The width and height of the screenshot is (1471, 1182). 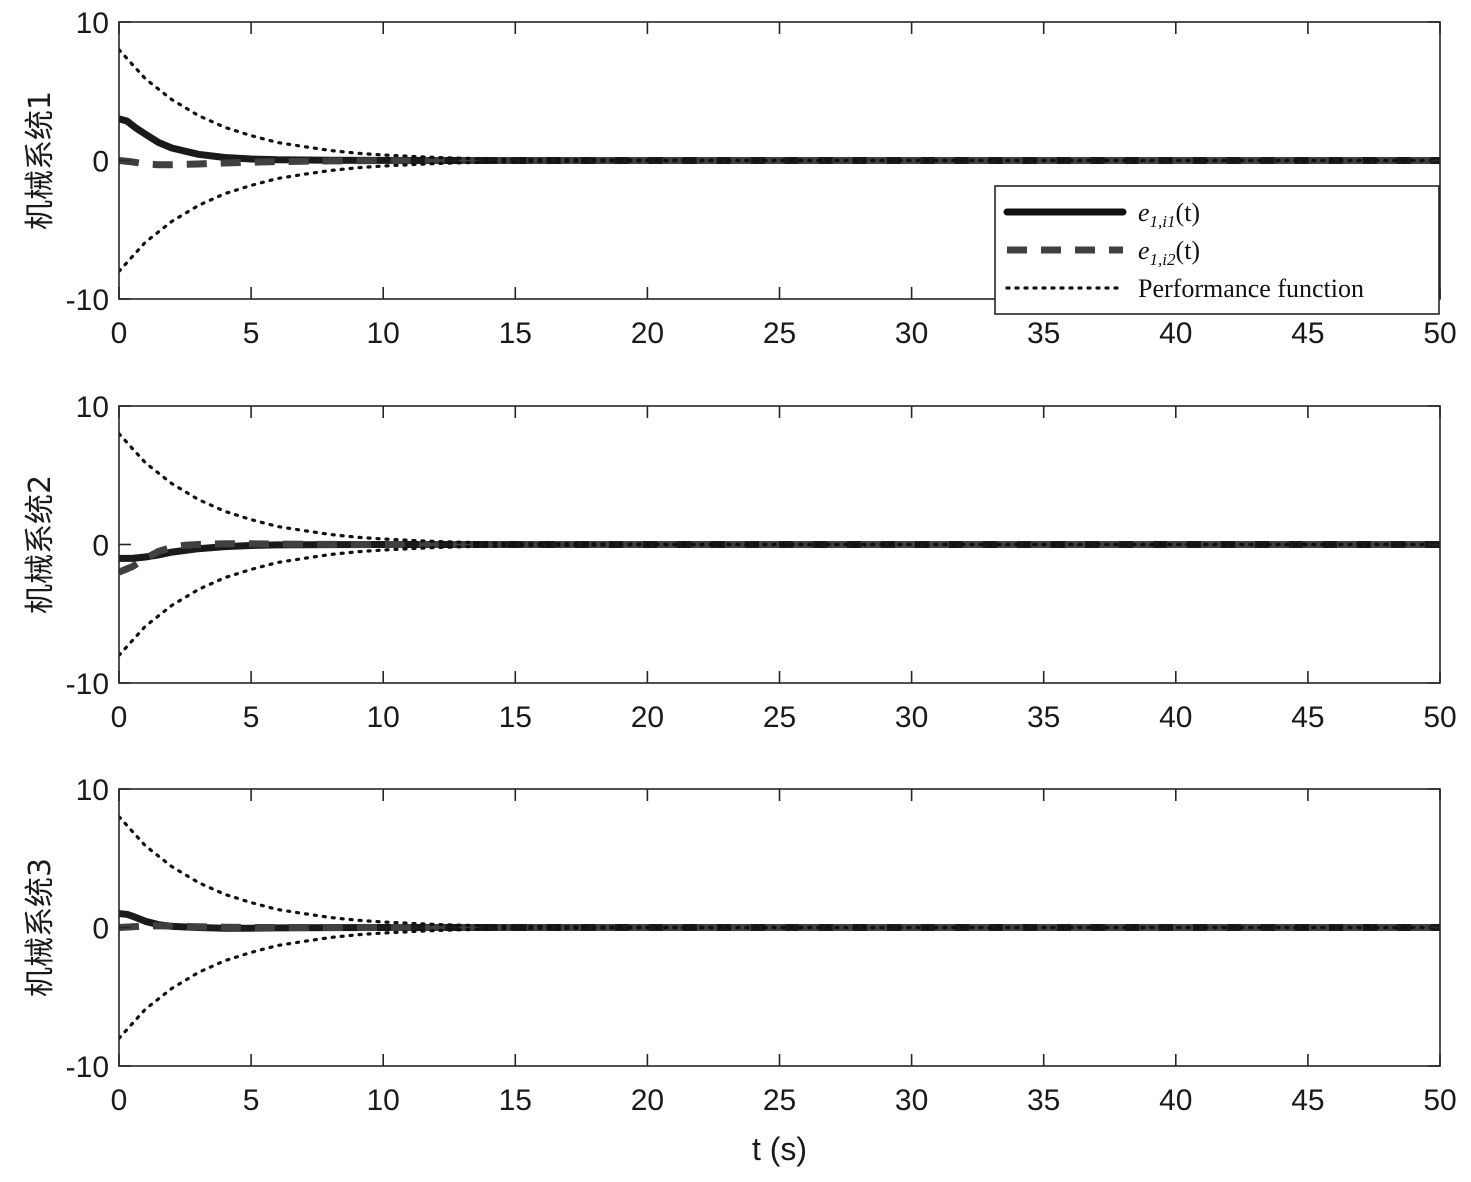 I want to click on legend-label: e1,i1(t), so click(x=1169, y=214).